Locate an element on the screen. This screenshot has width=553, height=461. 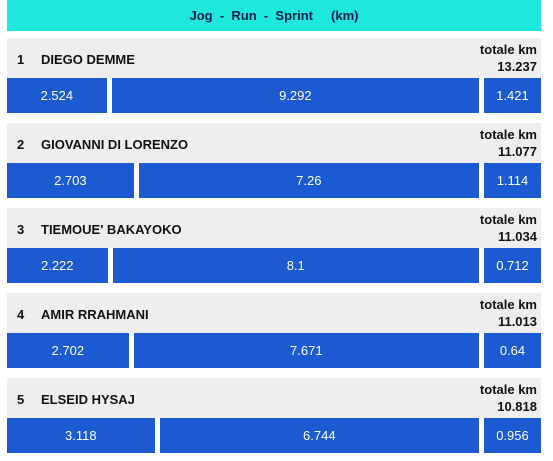
player-rank: 5 is located at coordinates (21, 399).